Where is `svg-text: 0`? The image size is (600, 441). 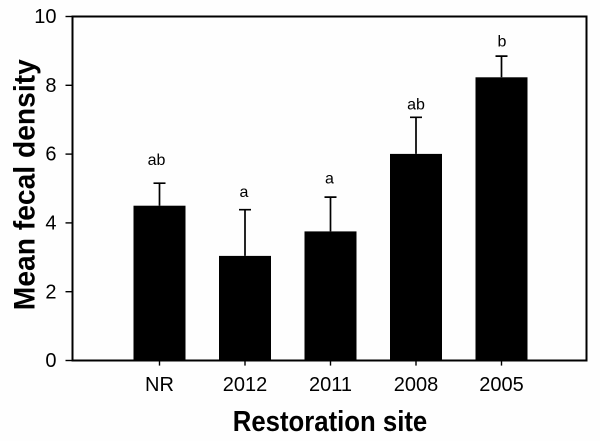
svg-text: 0 is located at coordinates (50, 361).